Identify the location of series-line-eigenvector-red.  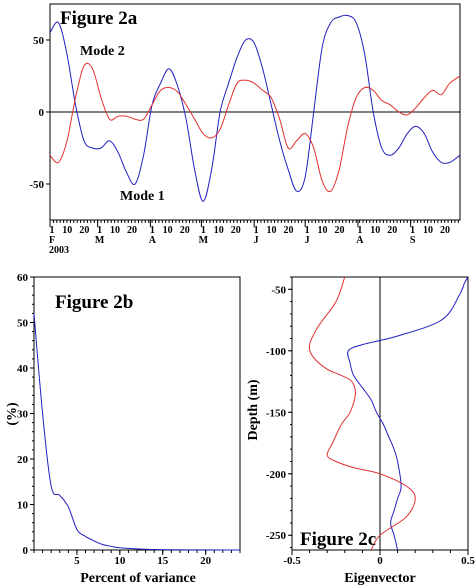
(362, 413).